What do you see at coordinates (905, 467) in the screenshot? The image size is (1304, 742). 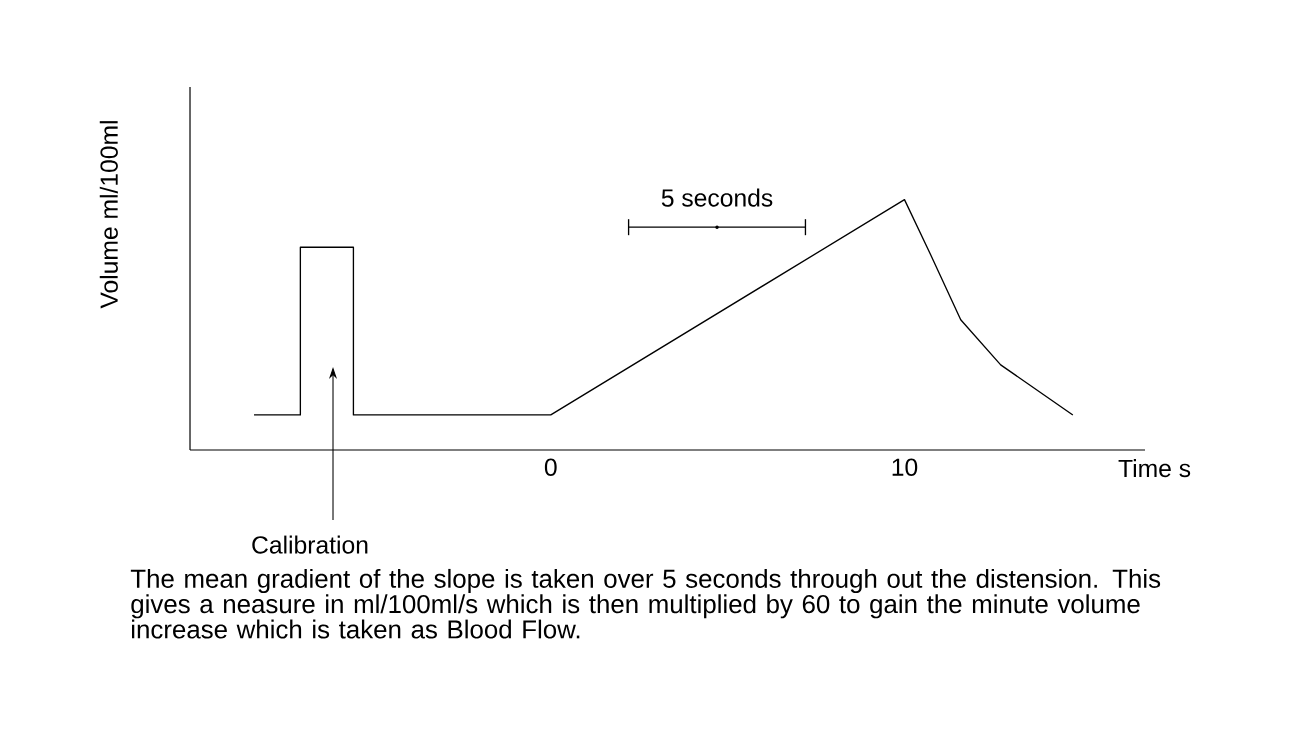 I see `x-tick-label: 10` at bounding box center [905, 467].